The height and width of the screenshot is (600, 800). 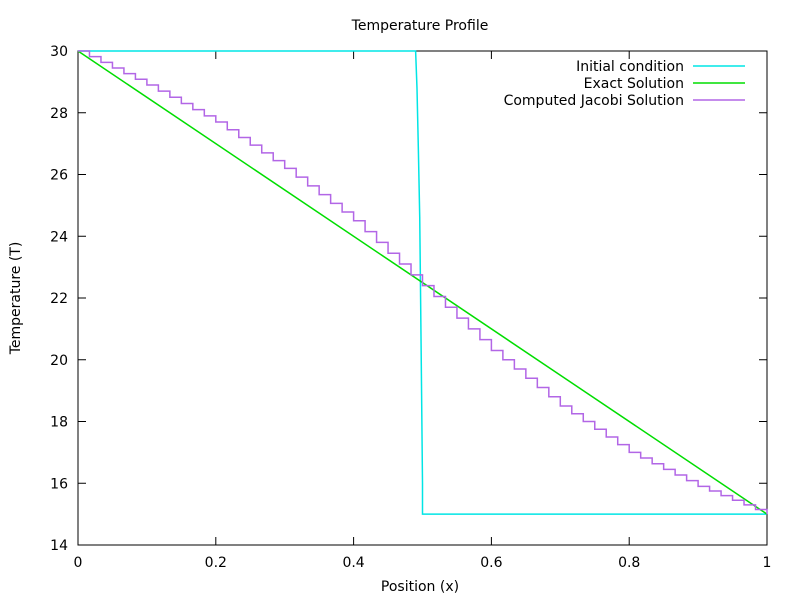 What do you see at coordinates (629, 563) in the screenshot?
I see `x-tick-label: 0.8` at bounding box center [629, 563].